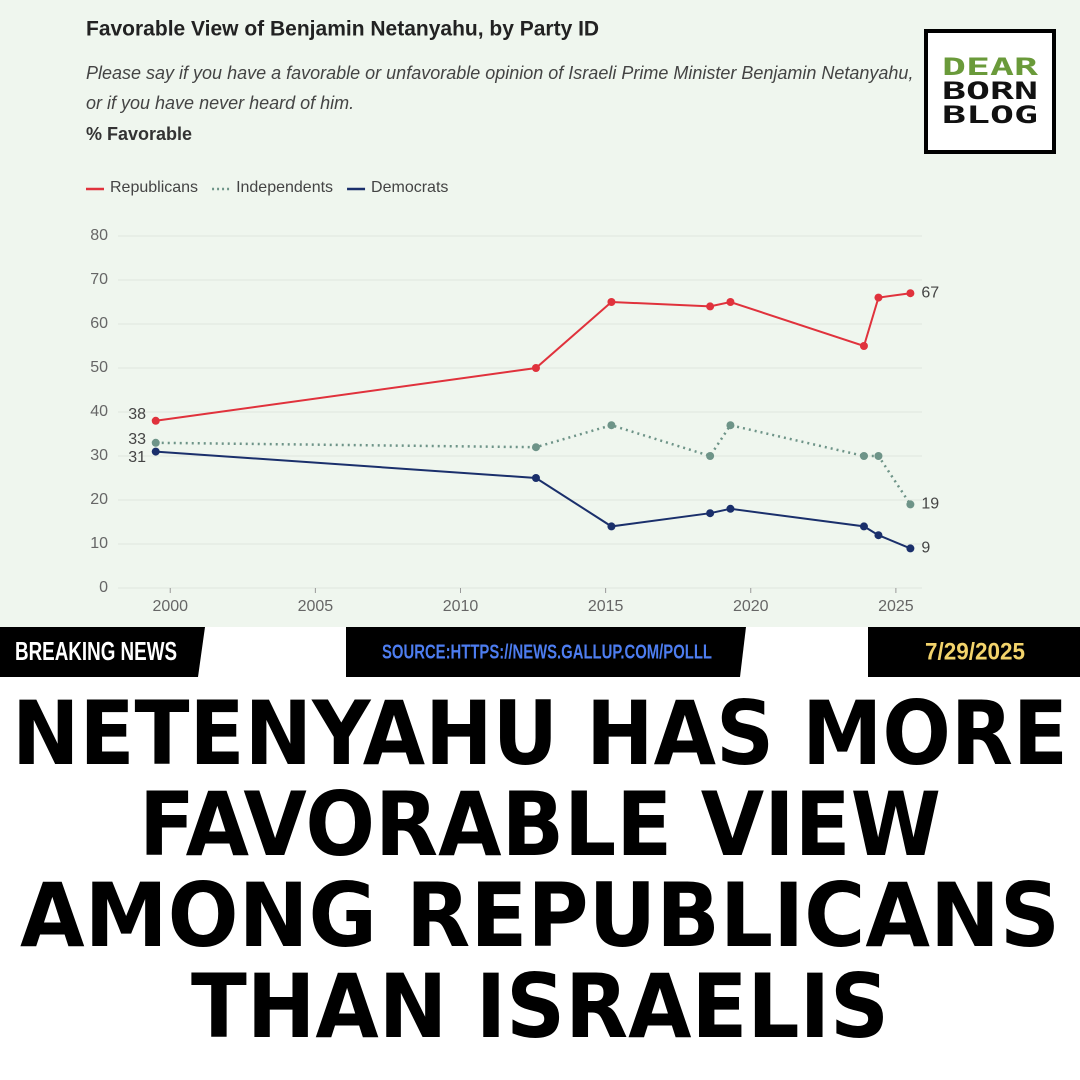 The image size is (1080, 1080). What do you see at coordinates (533, 357) in the screenshot?
I see `series-line` at bounding box center [533, 357].